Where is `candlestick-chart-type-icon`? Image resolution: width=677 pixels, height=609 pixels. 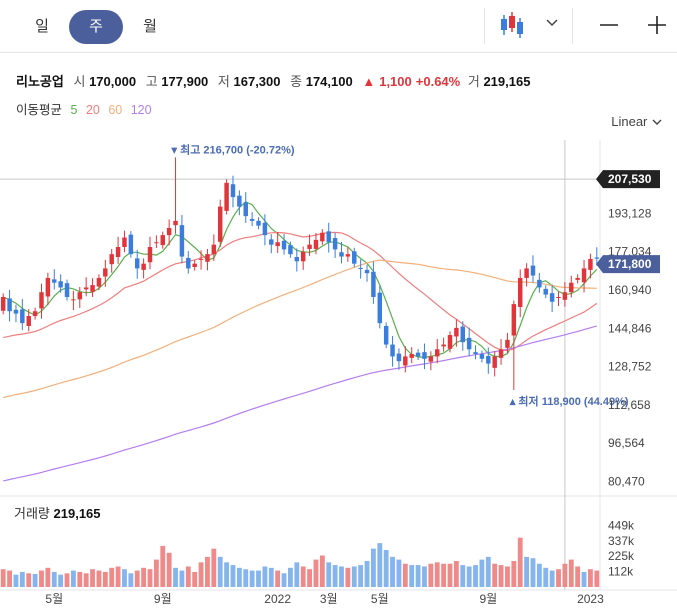
candlestick-chart-type-icon is located at coordinates (513, 25).